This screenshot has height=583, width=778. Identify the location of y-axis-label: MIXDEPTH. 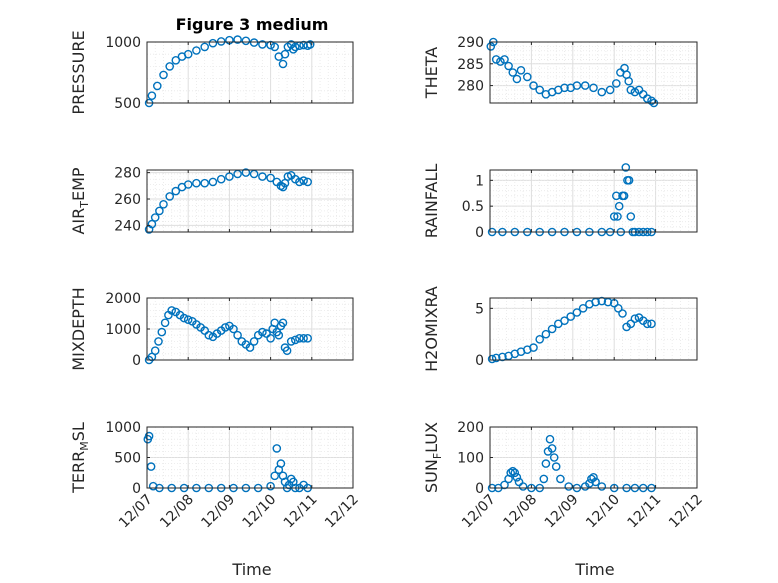
(78, 328).